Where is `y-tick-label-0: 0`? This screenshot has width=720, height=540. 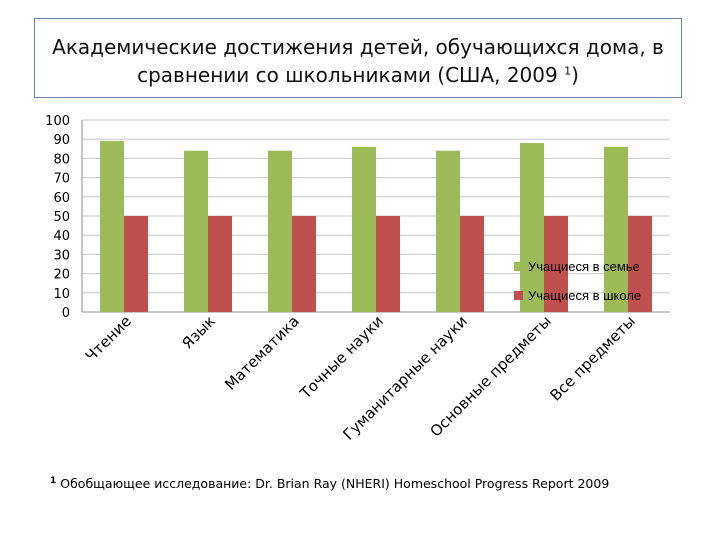 y-tick-label-0: 0 is located at coordinates (66, 313).